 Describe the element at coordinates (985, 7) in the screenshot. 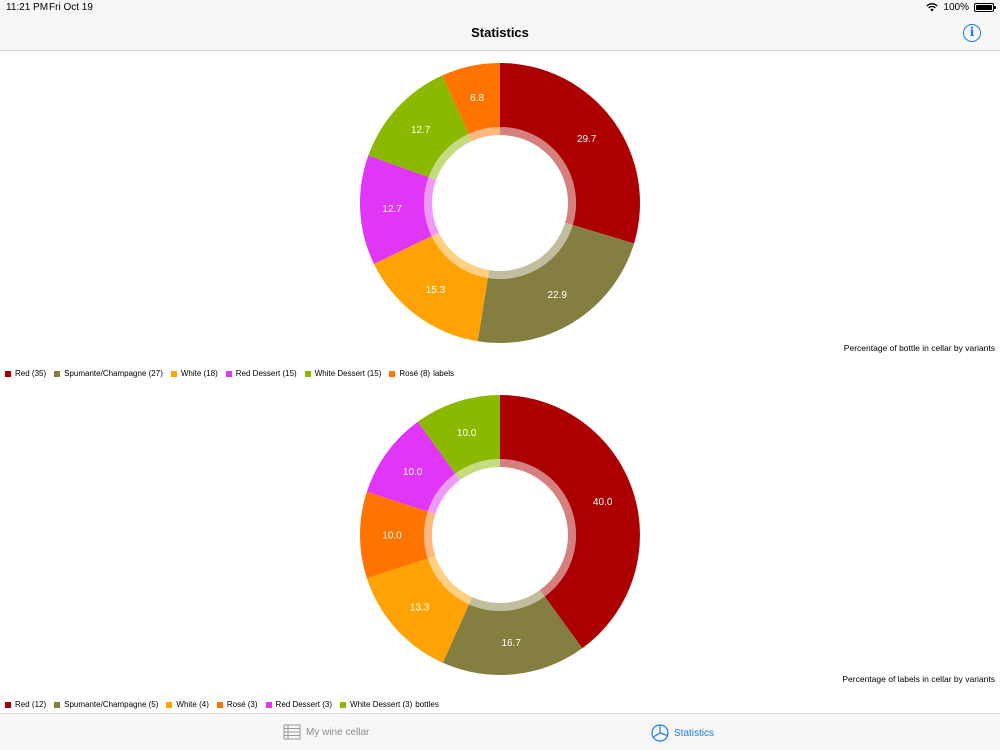

I see `battery-icon` at that location.